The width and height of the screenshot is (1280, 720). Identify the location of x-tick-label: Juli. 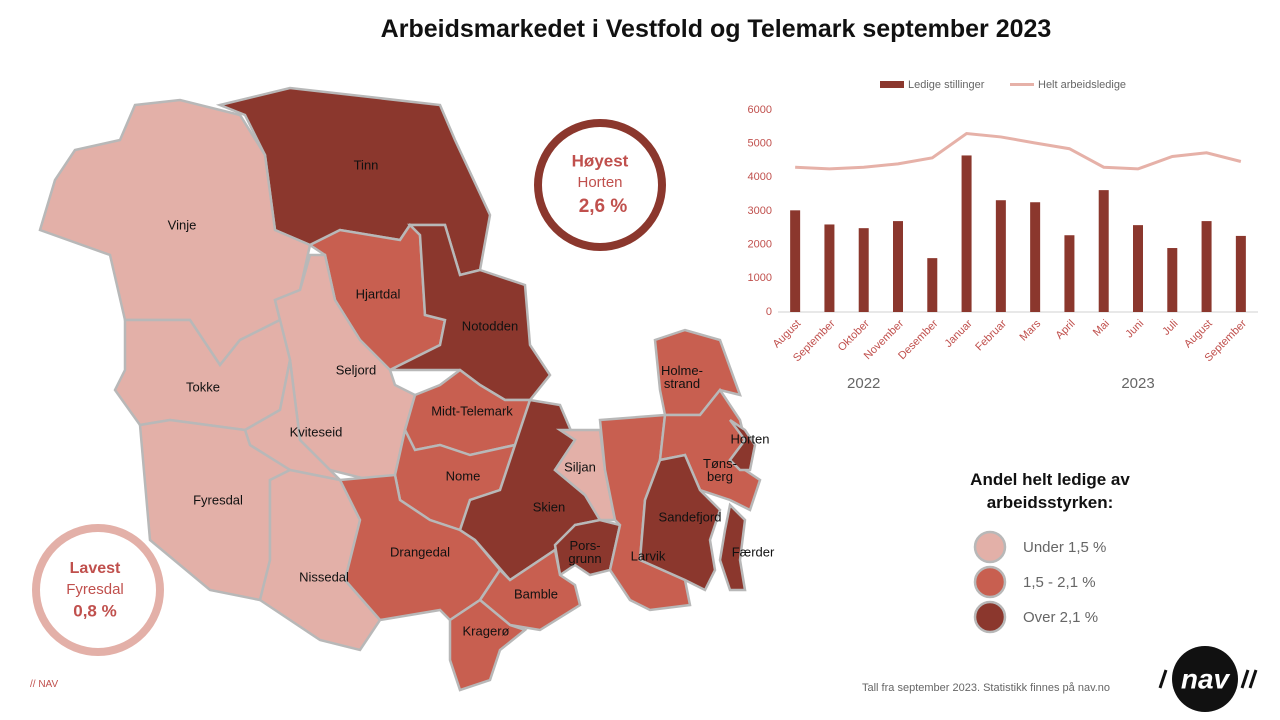
(1170, 328).